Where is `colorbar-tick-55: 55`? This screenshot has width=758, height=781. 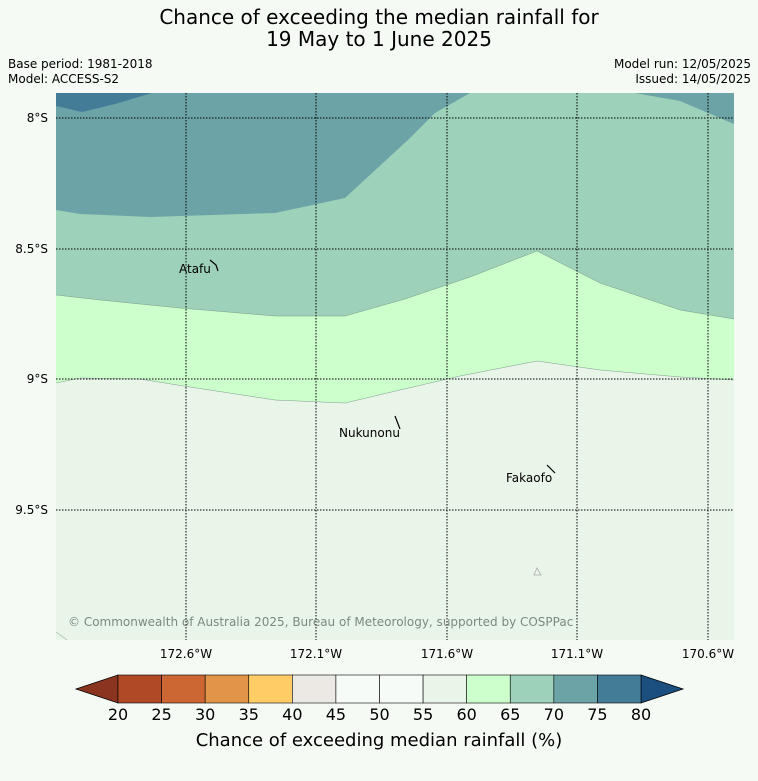 colorbar-tick-55: 55 is located at coordinates (423, 714).